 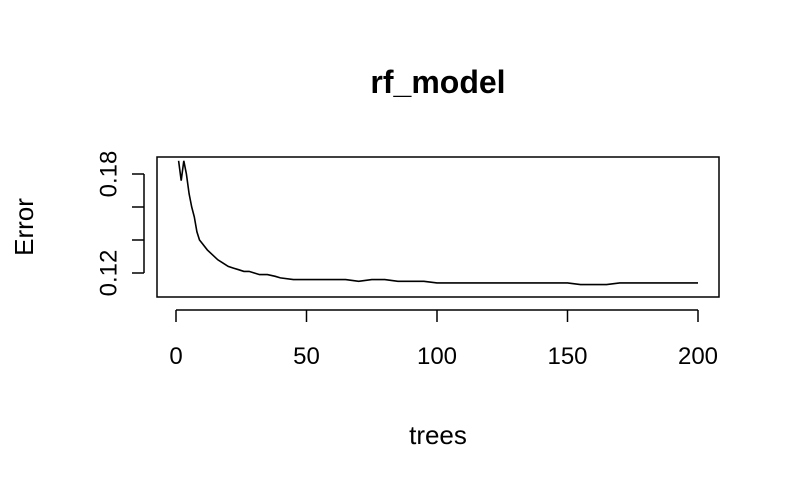 I want to click on x-tick-label: 100, so click(x=437, y=356).